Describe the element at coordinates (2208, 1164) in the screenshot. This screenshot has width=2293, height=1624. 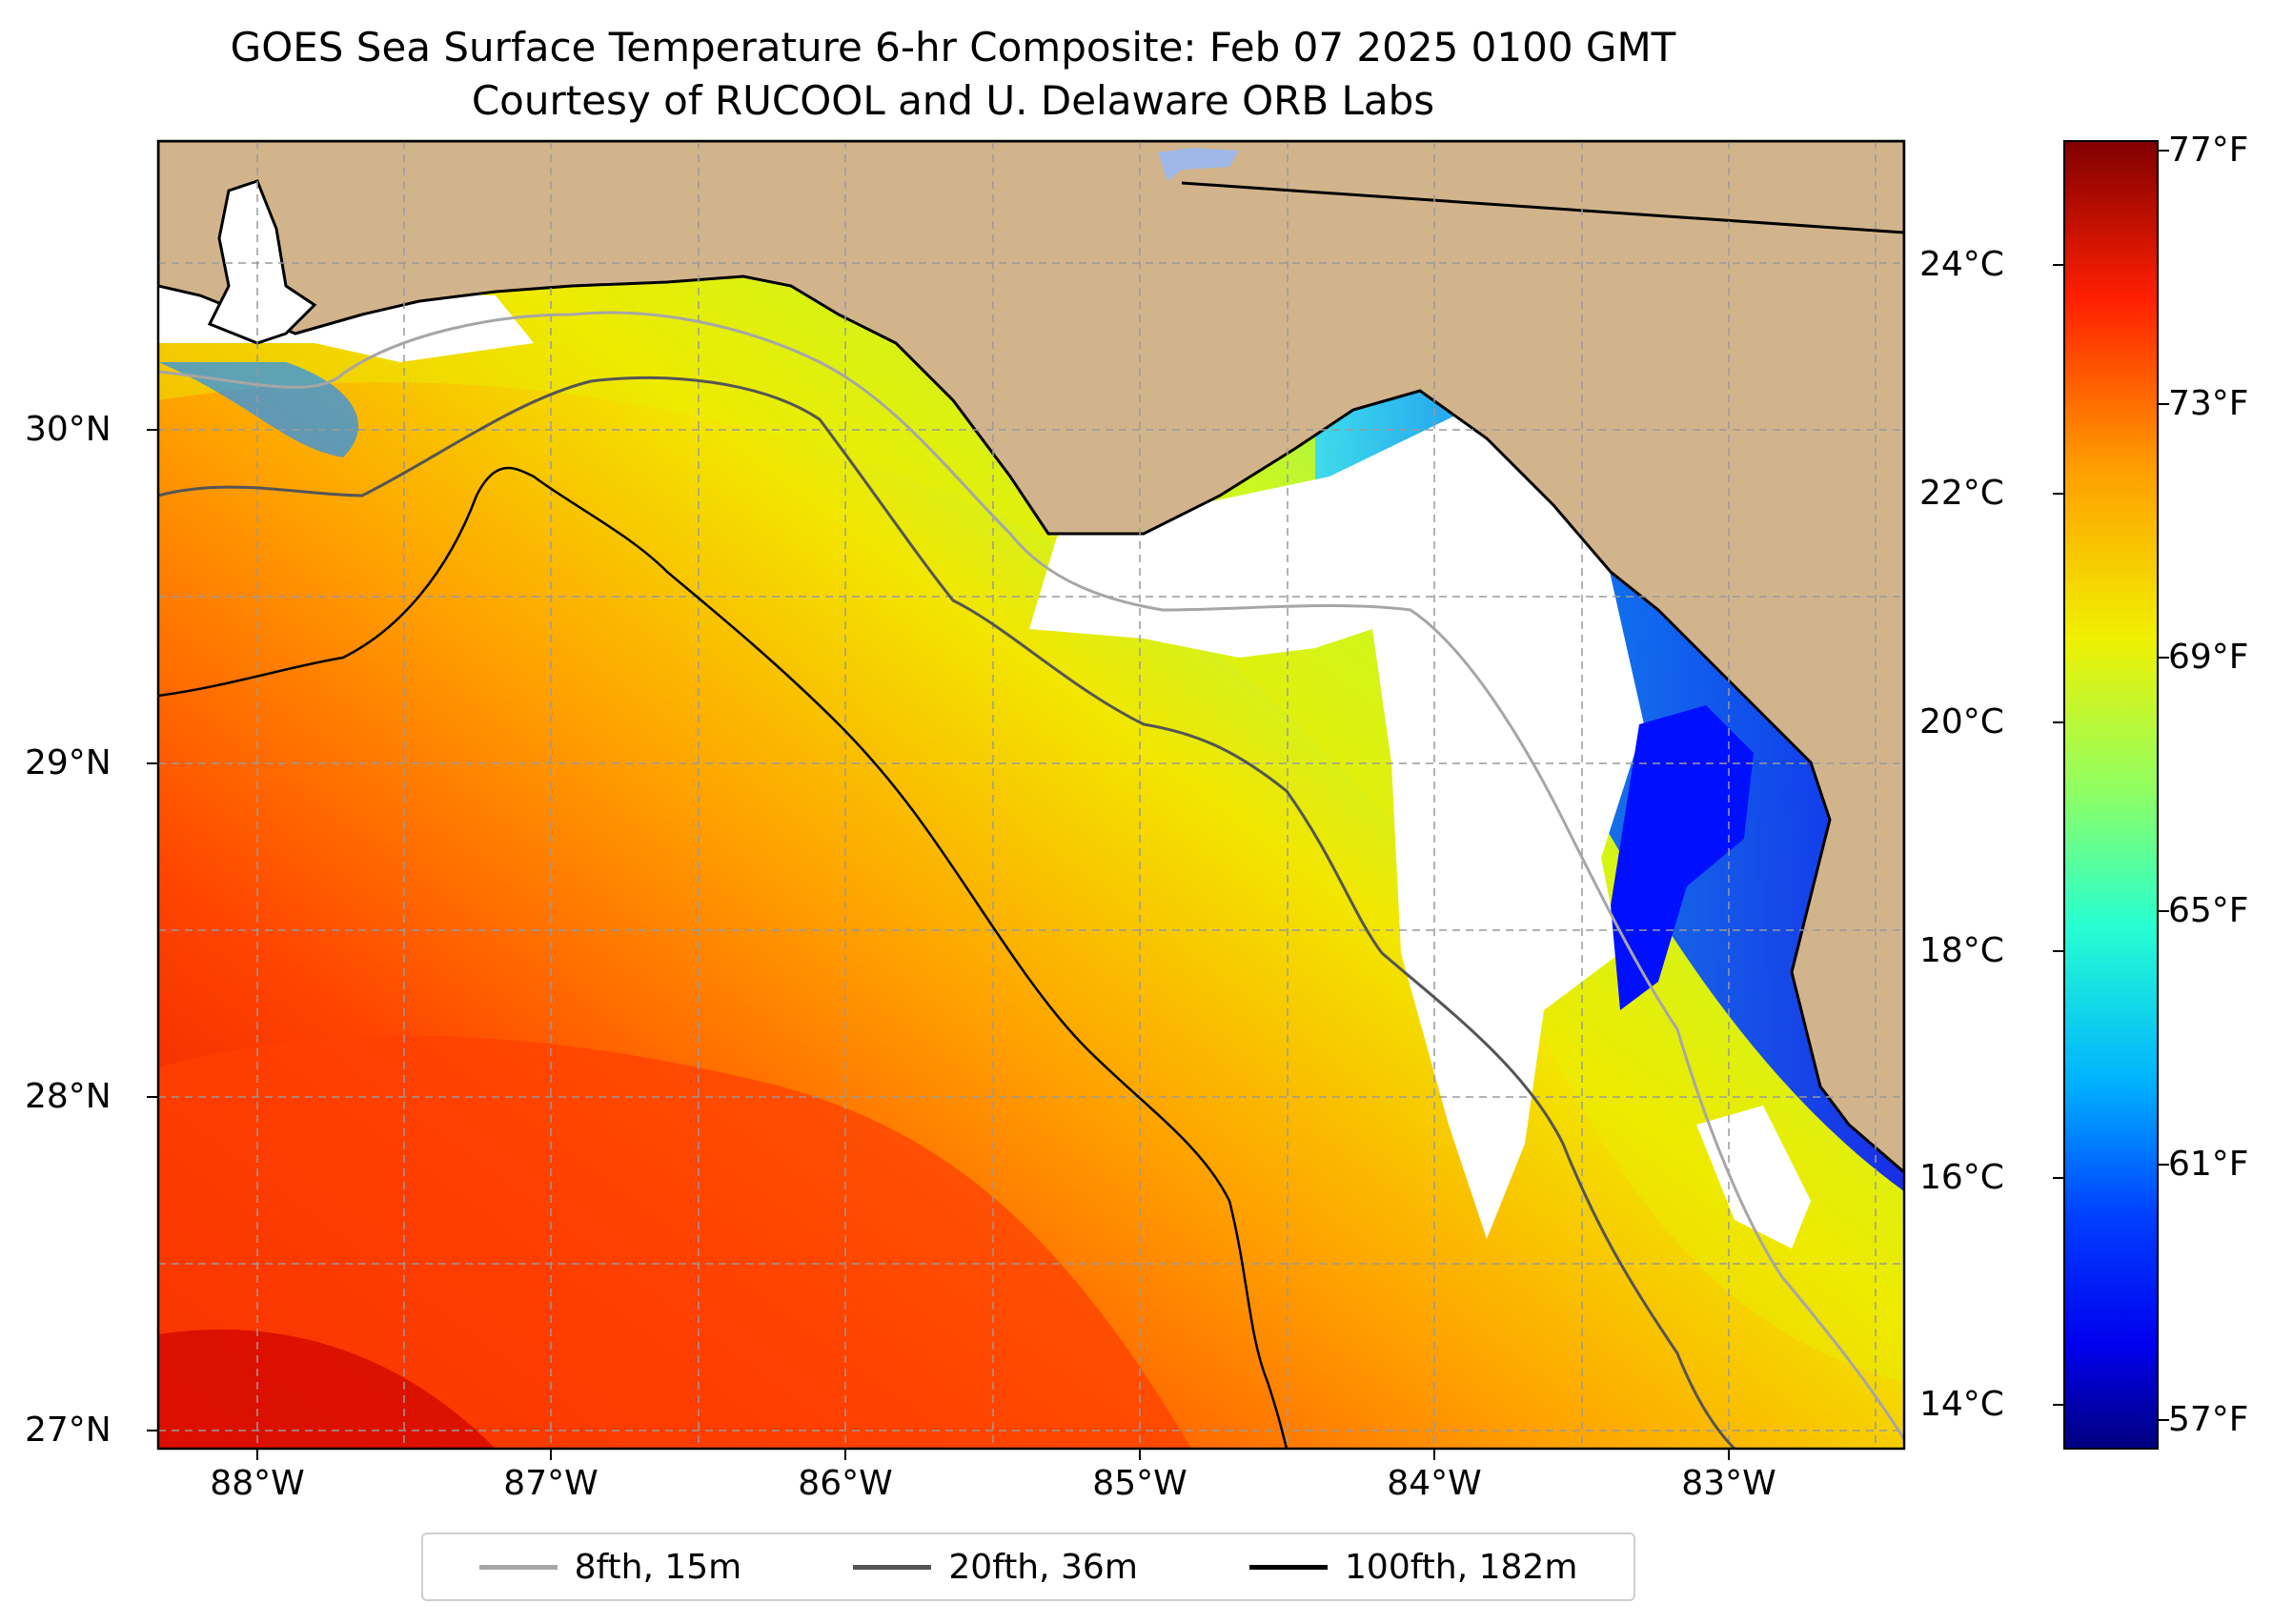
I see `colorbar-fahrenheit-label: 61°F` at that location.